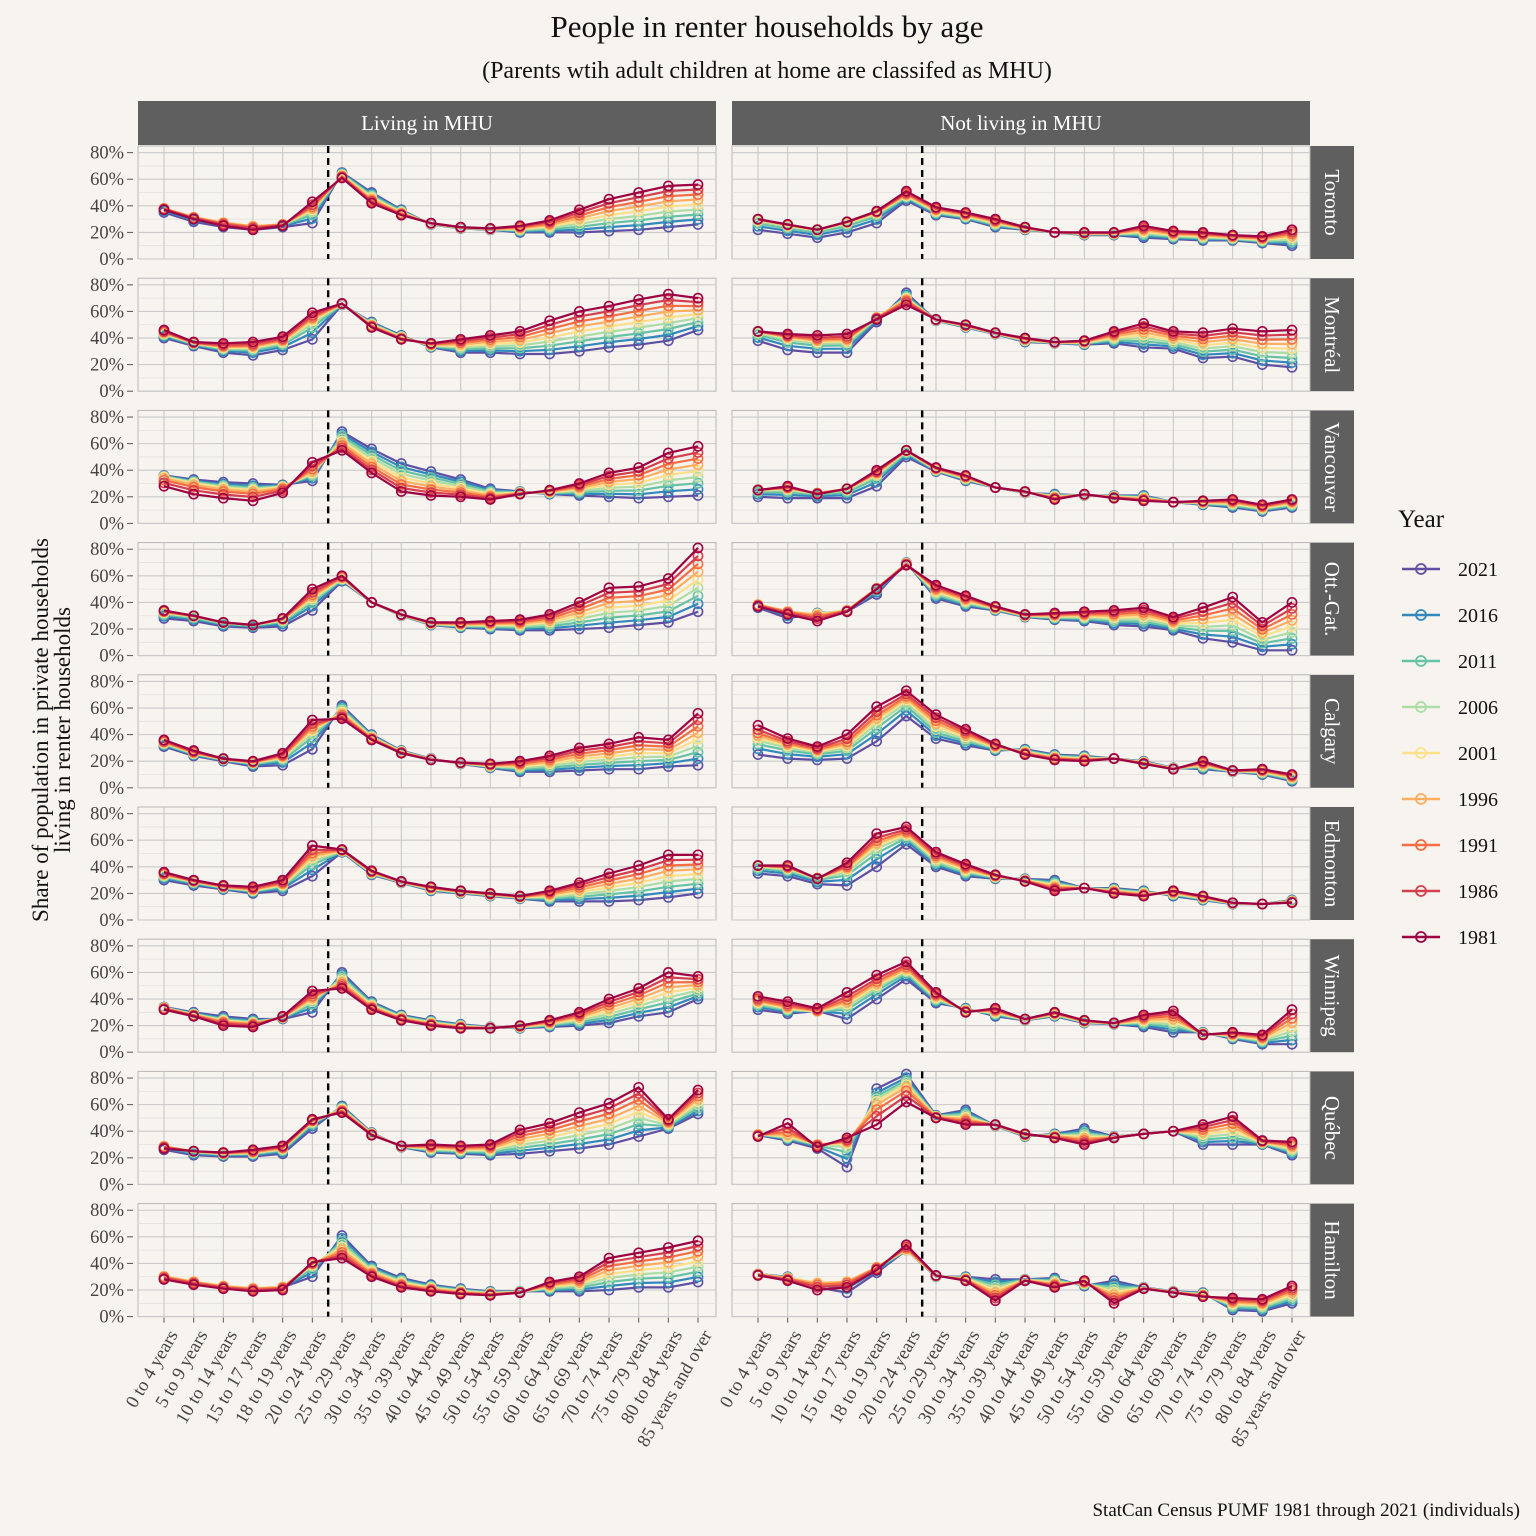  I want to click on data-point-2016, so click(847, 1159).